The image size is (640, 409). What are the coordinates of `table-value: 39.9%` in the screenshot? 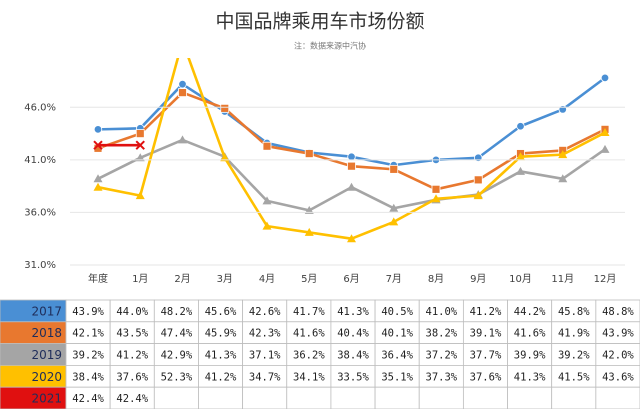 It's located at (530, 356).